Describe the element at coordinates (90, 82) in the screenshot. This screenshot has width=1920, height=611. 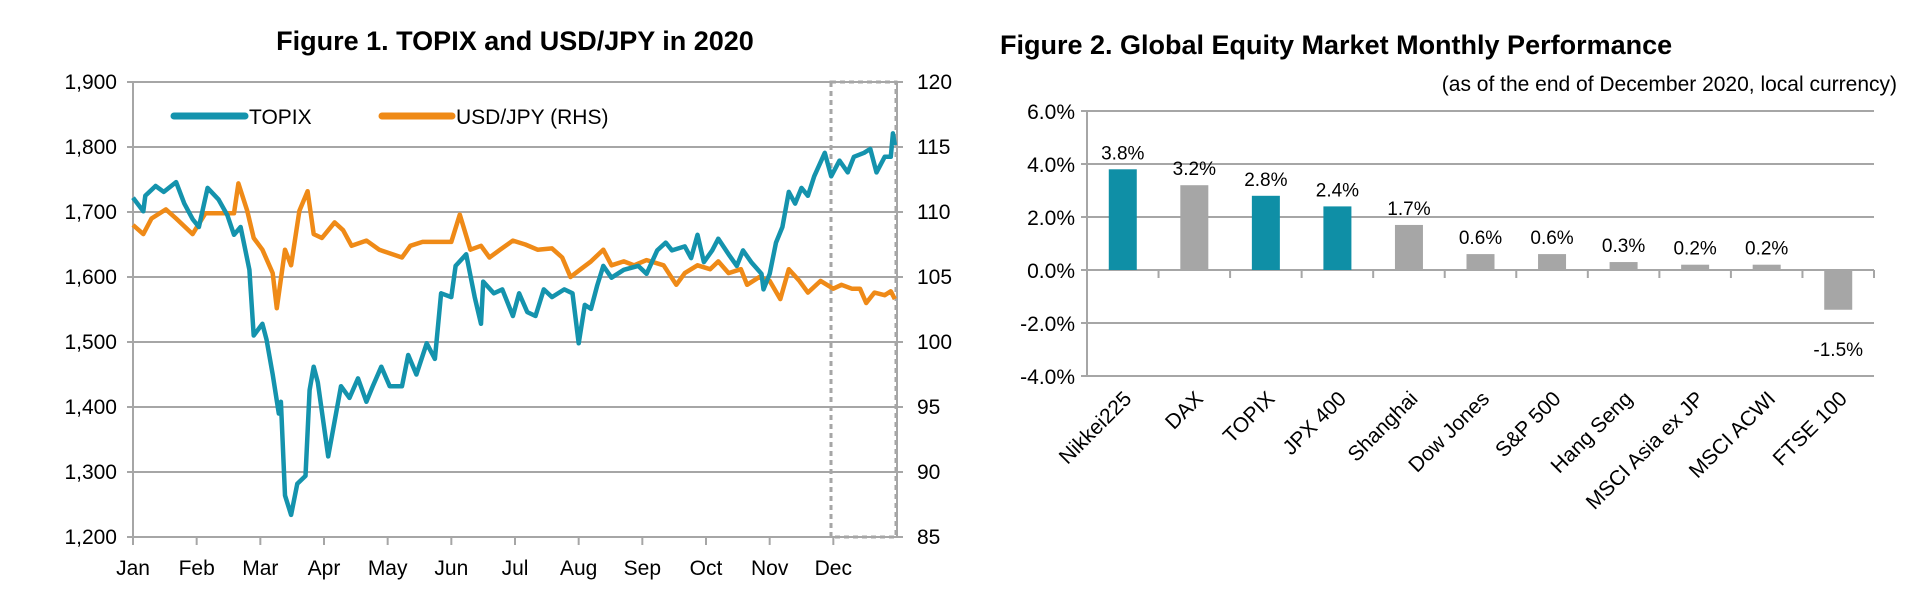
I see `y-left-tick-label: 1,900` at that location.